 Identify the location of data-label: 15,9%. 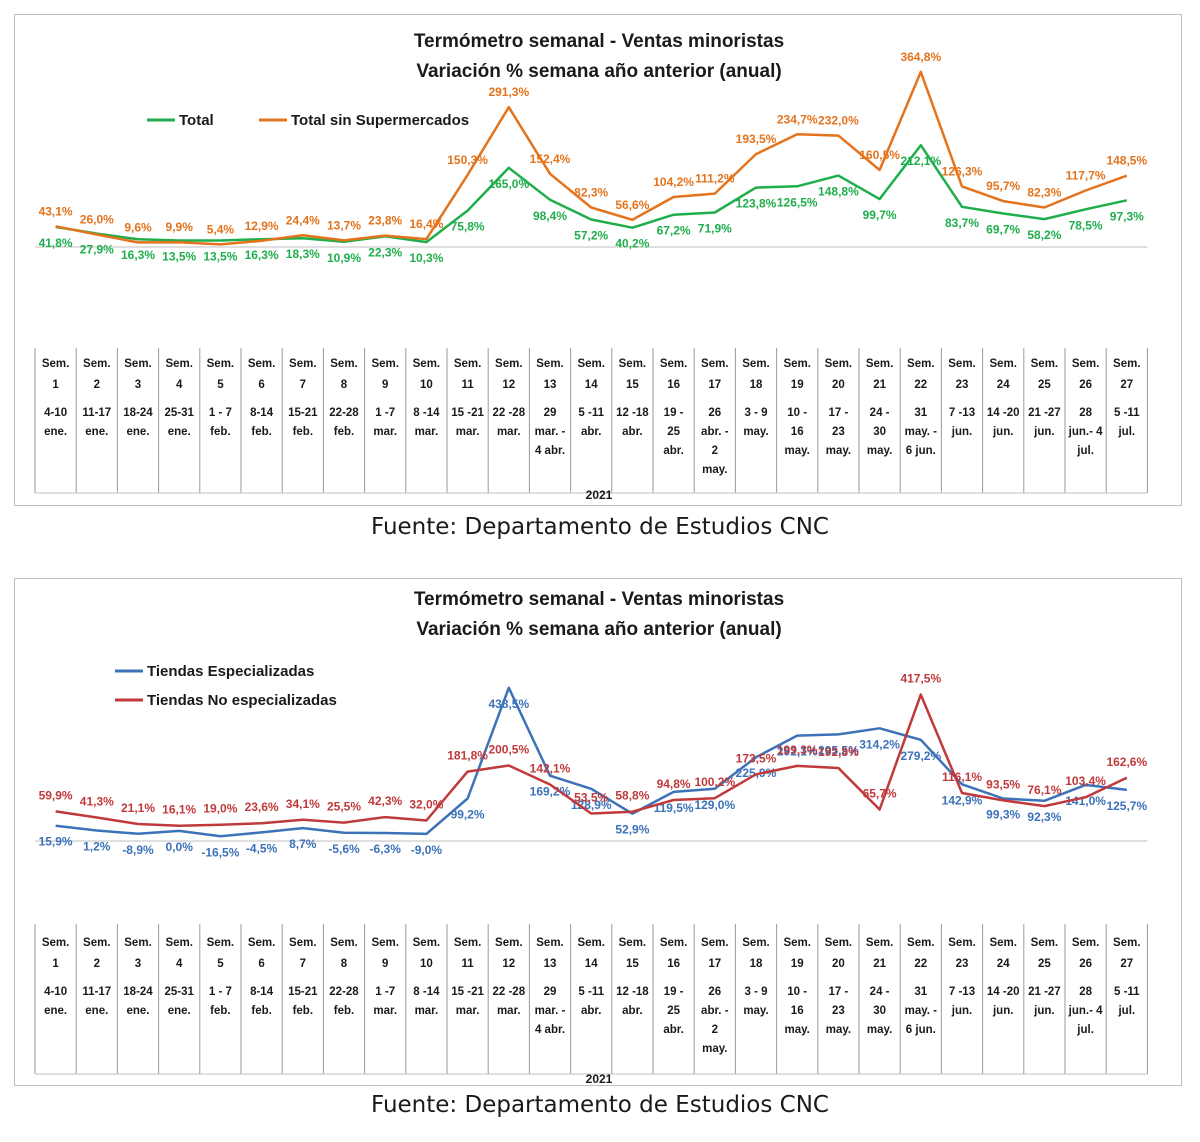
(56, 842).